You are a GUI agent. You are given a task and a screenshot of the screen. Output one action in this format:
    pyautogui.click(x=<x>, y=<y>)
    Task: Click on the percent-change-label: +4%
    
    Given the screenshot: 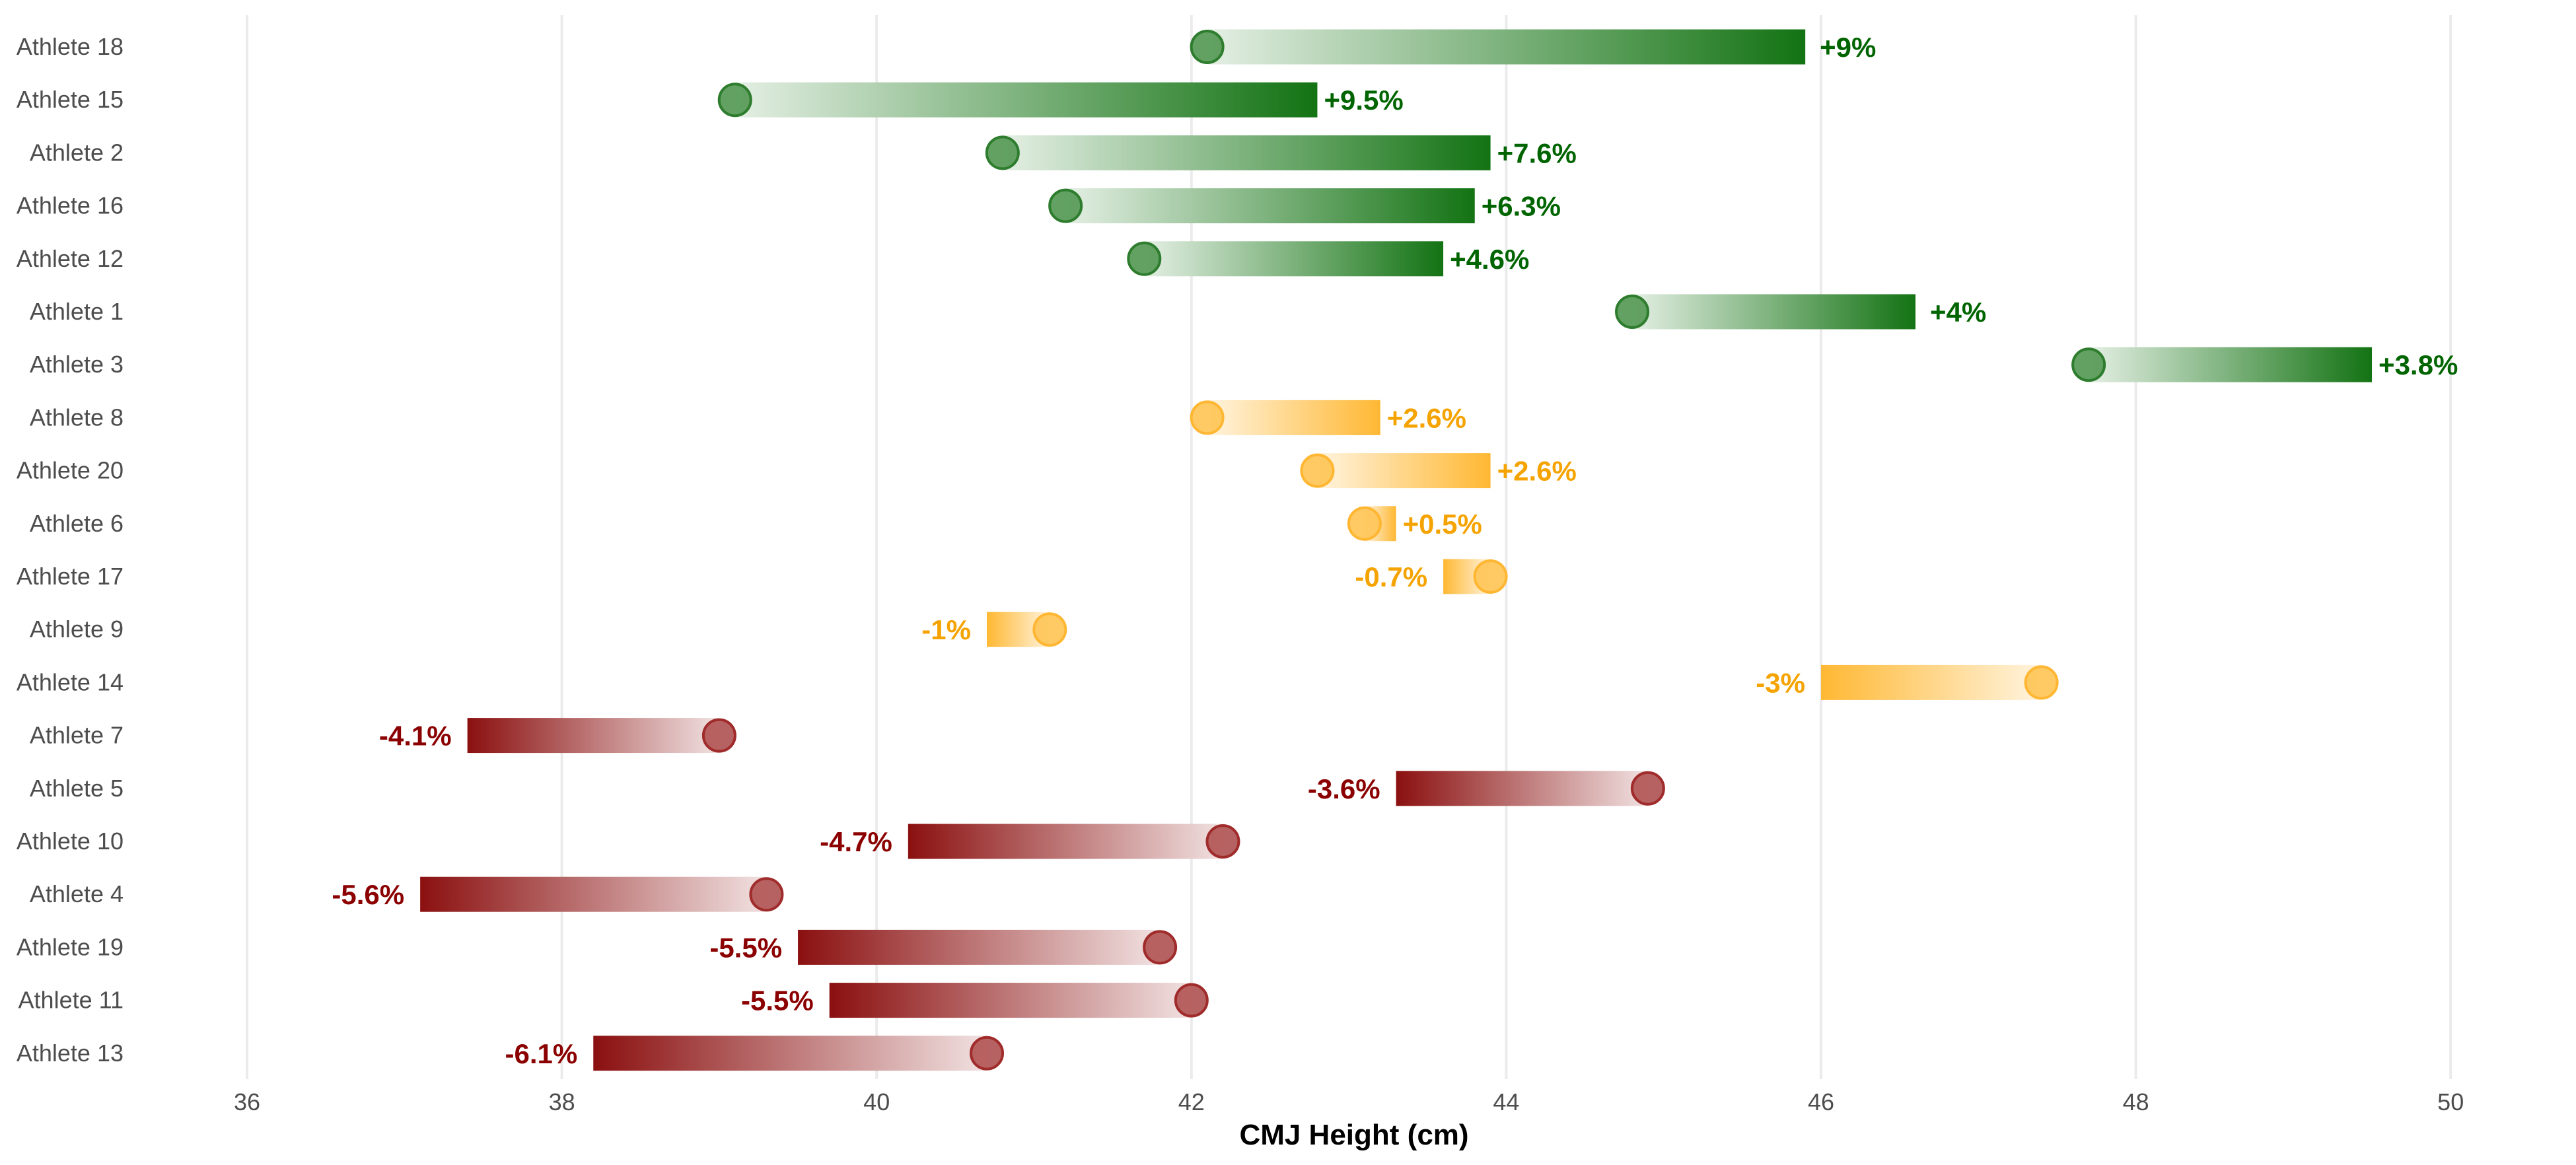 What is the action you would take?
    pyautogui.click(x=1958, y=312)
    